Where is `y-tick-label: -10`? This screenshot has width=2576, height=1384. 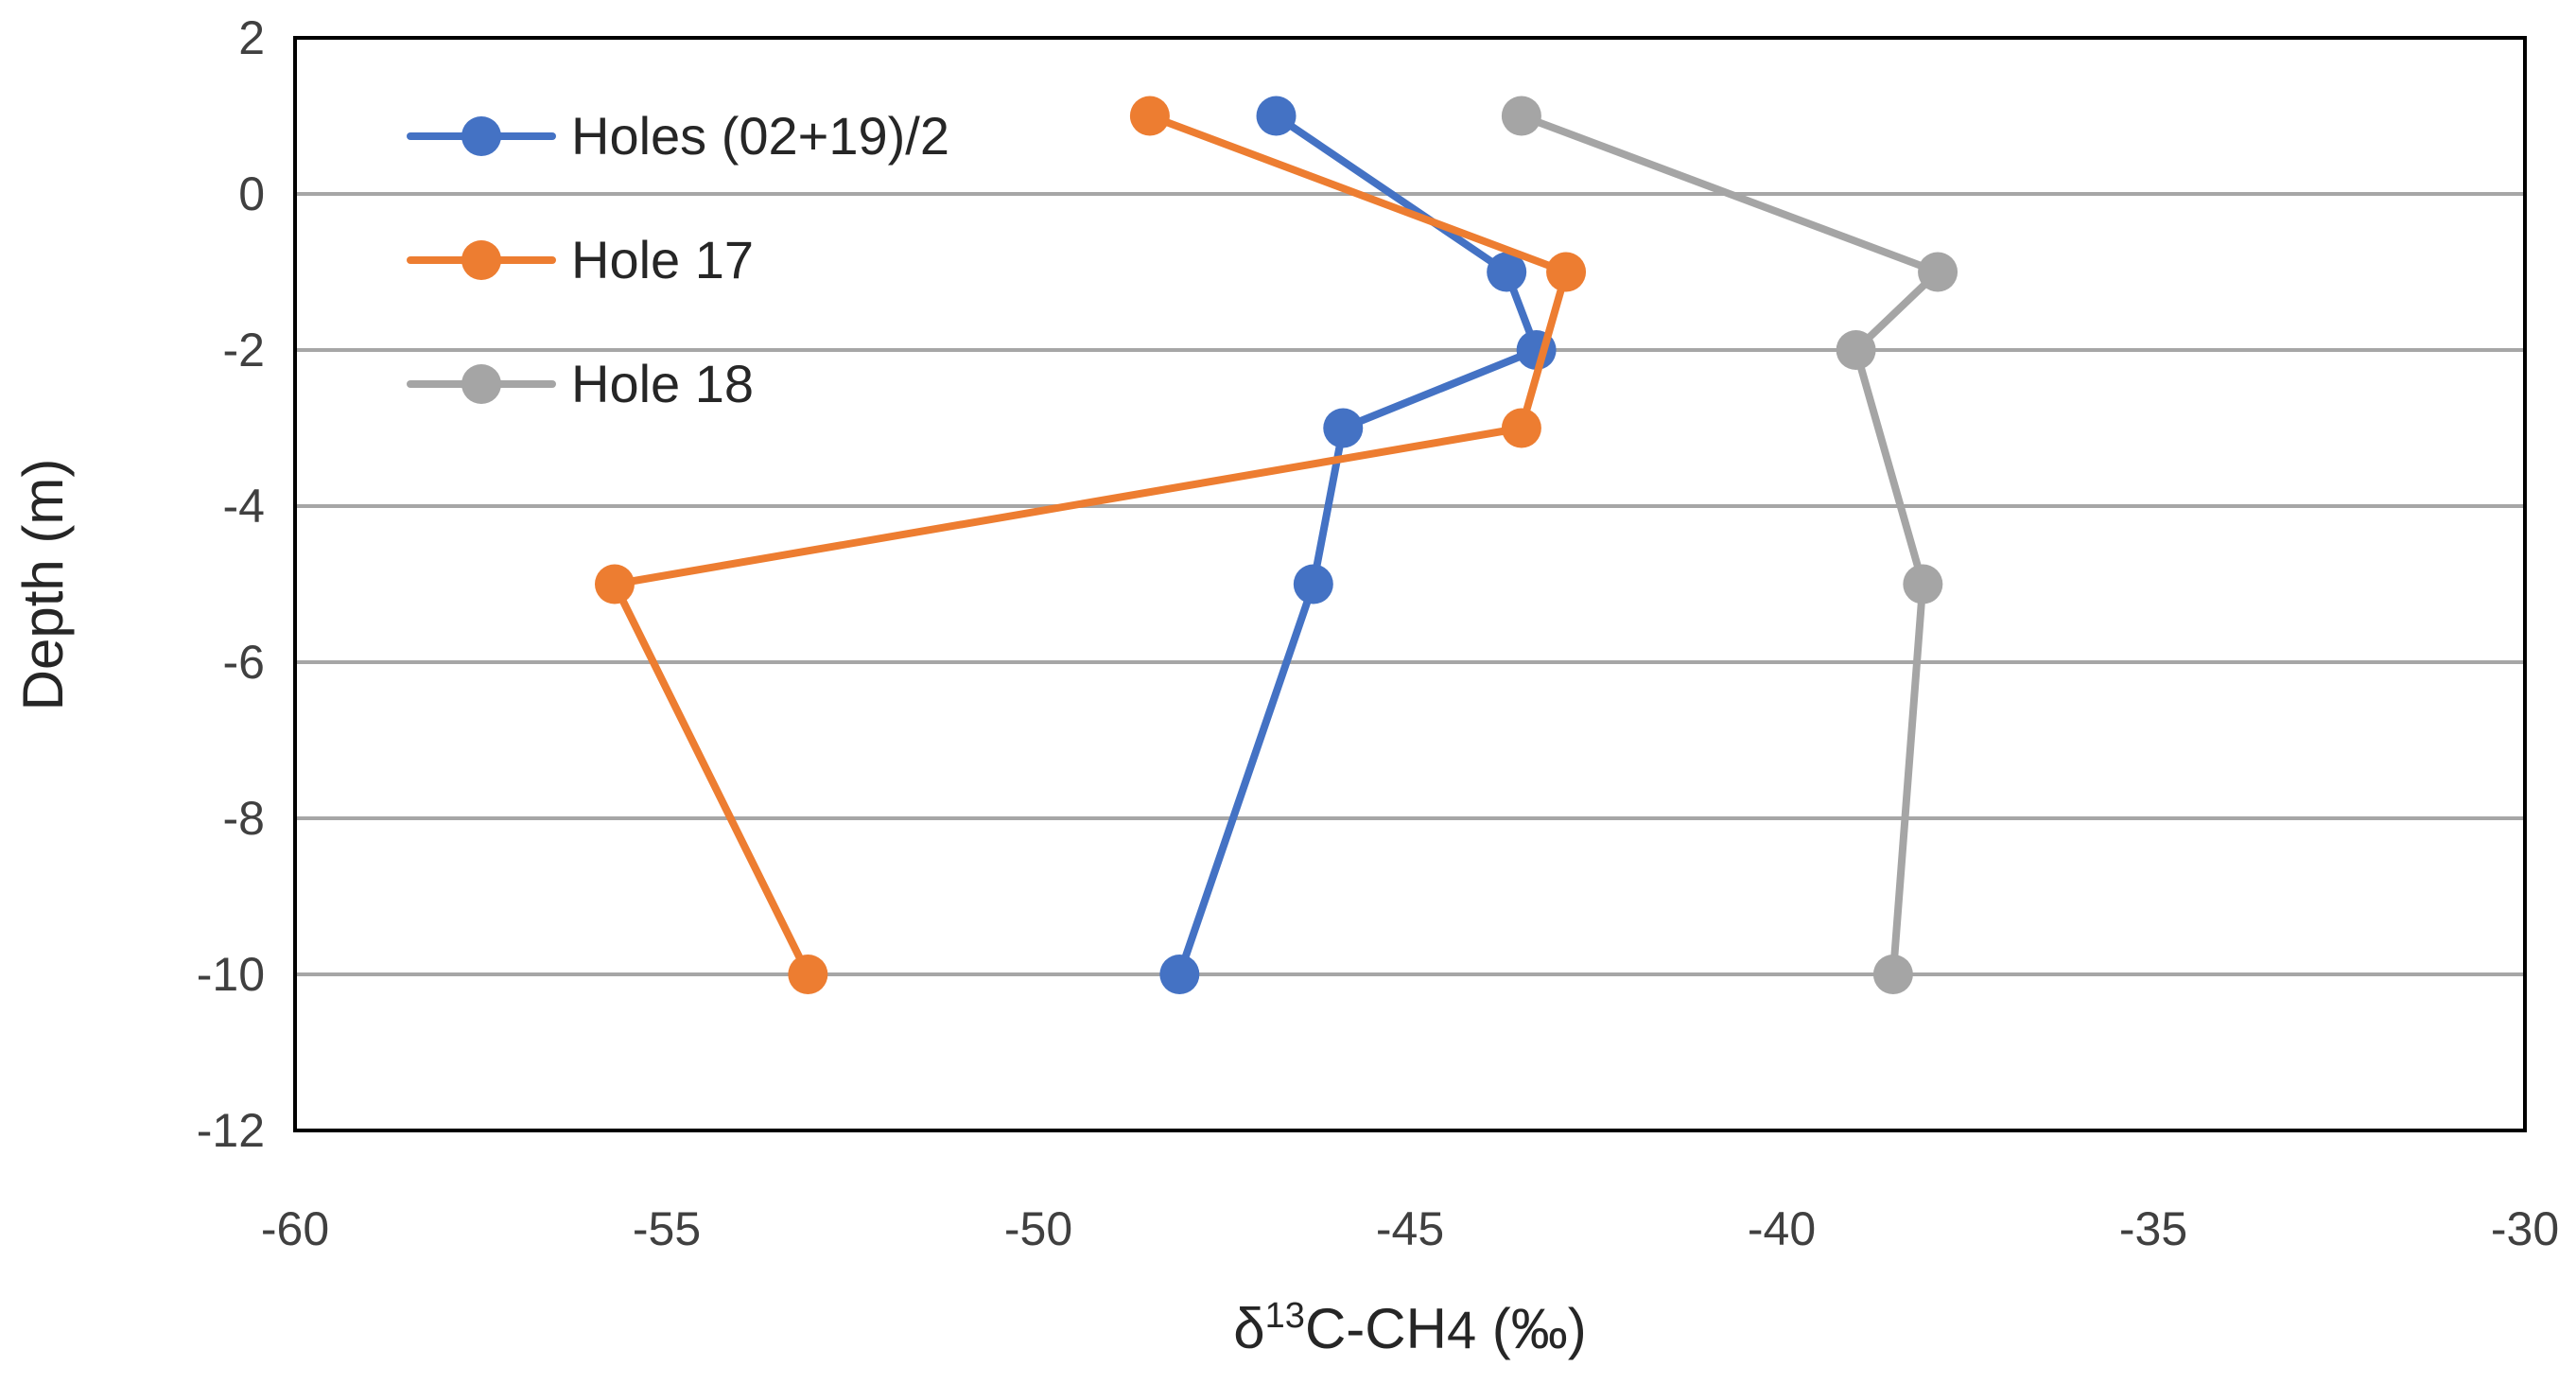
y-tick-label: -10 is located at coordinates (231, 974).